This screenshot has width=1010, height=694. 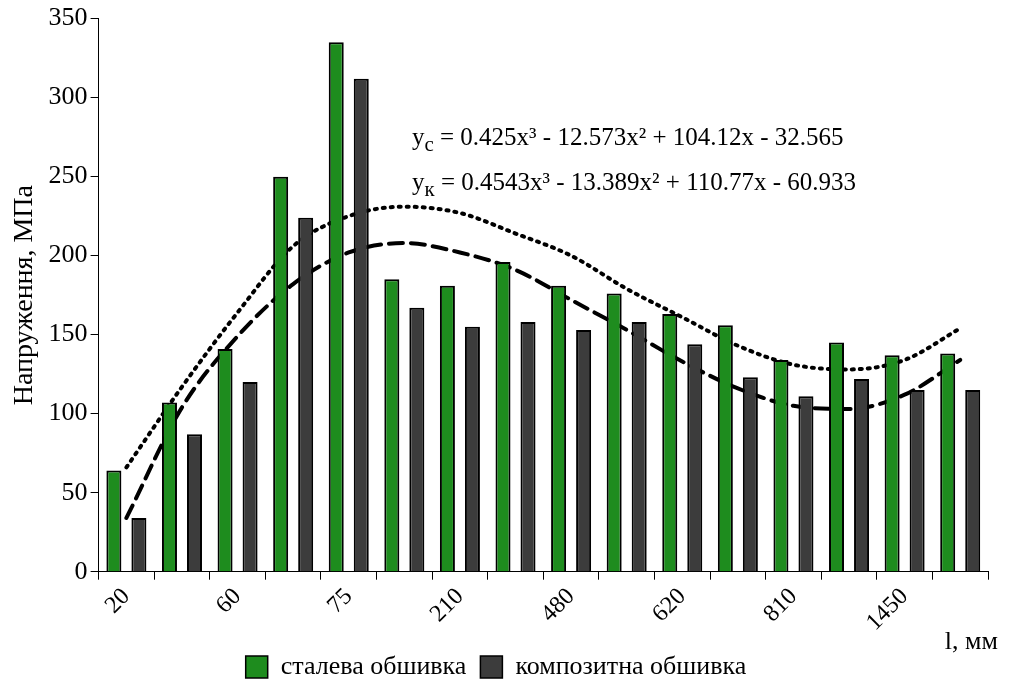 What do you see at coordinates (68, 254) in the screenshot?
I see `y-tick-label: 200` at bounding box center [68, 254].